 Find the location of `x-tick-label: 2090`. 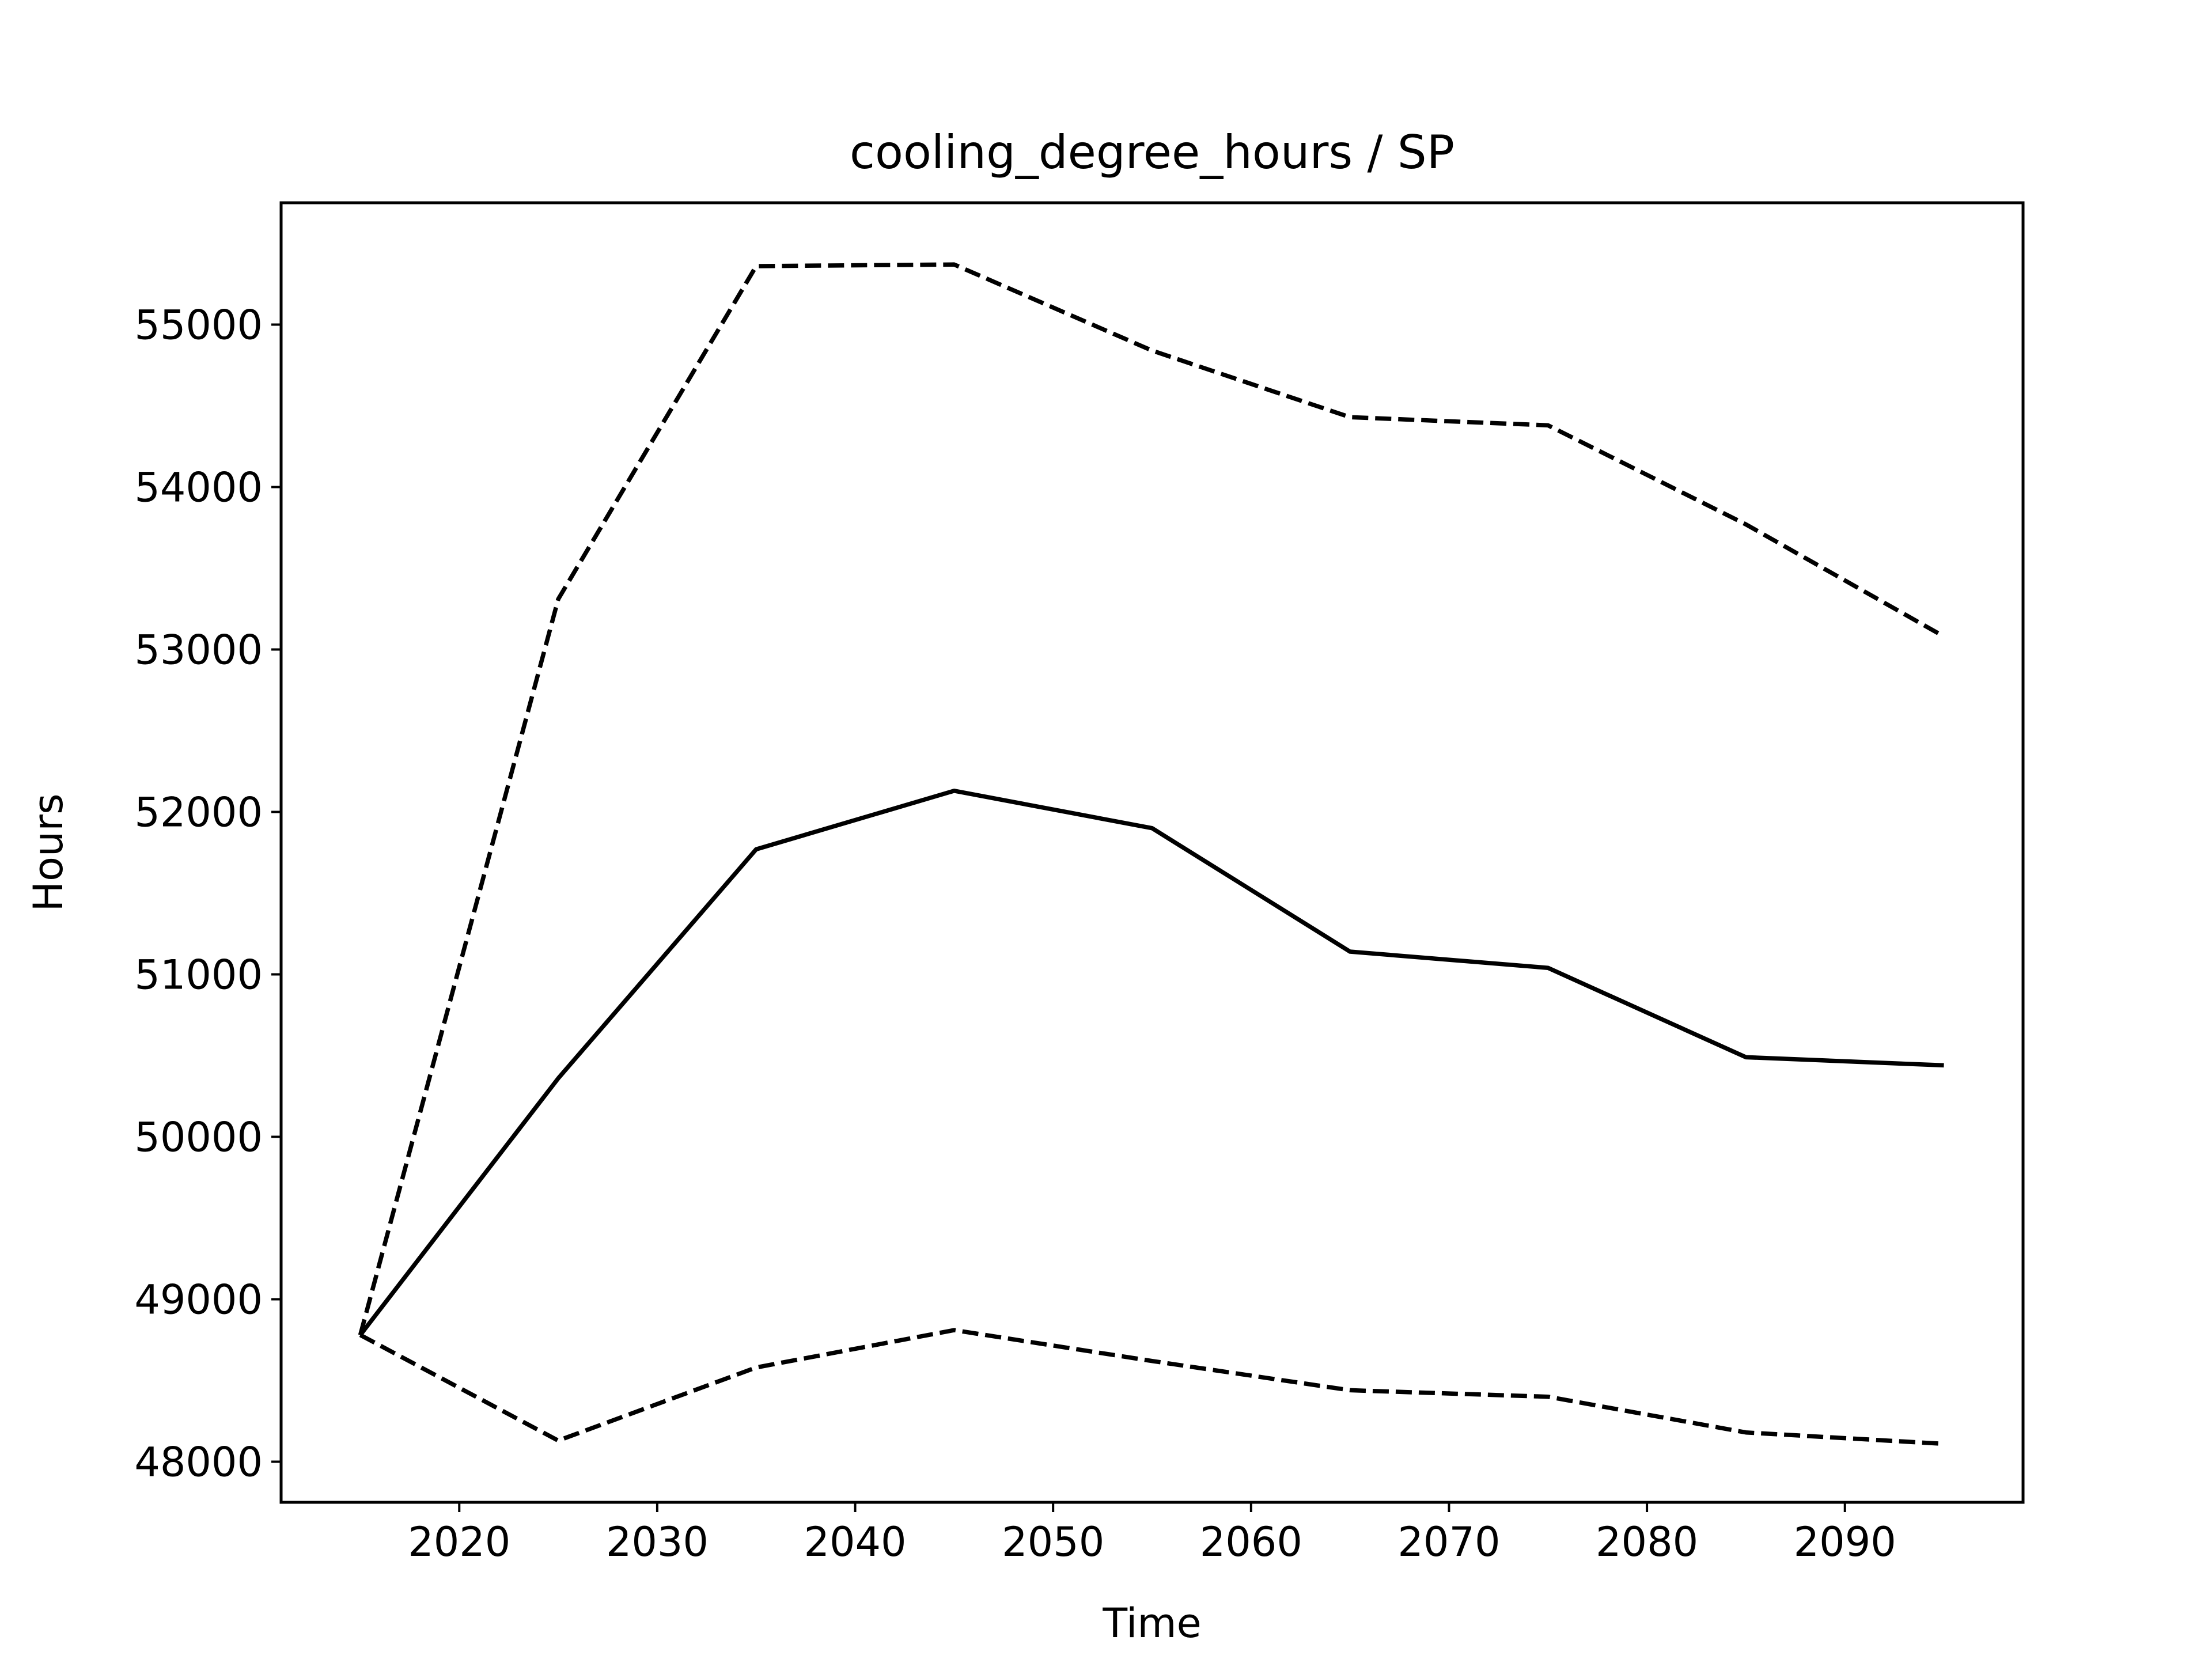

x-tick-label: 2090 is located at coordinates (1845, 1542).